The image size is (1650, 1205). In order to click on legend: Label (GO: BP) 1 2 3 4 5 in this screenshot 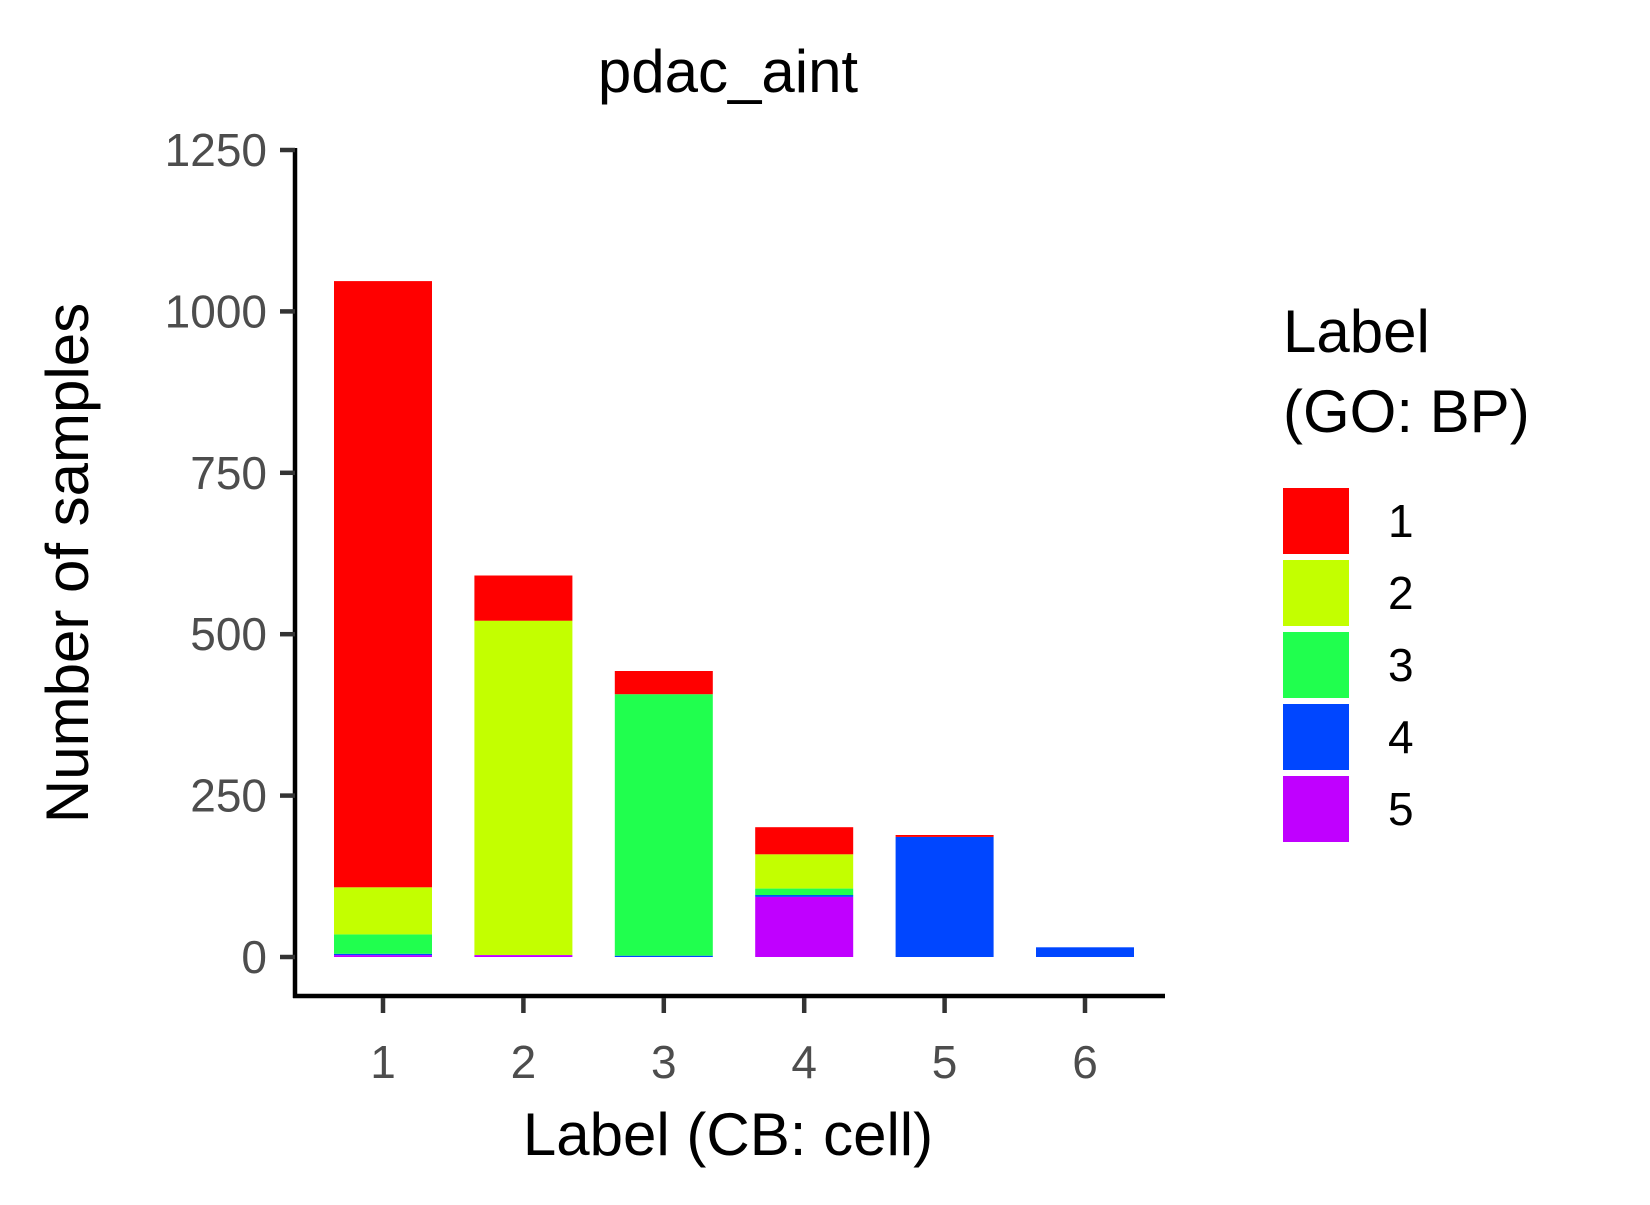, I will do `click(1406, 570)`.